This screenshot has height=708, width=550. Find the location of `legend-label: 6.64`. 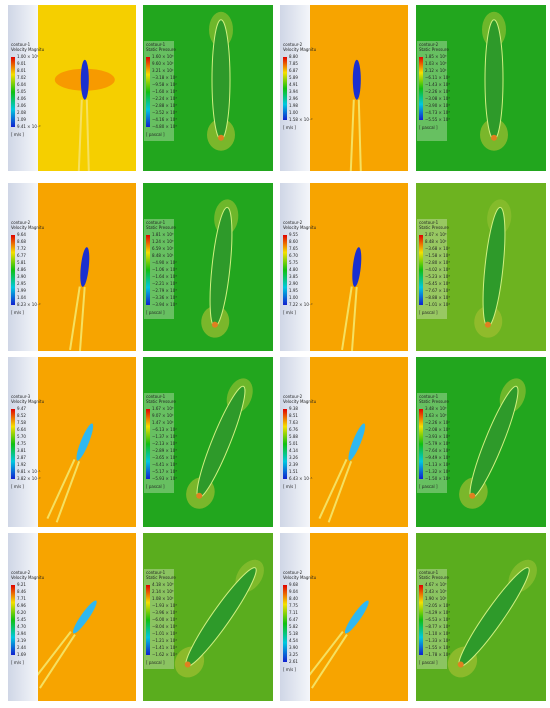

legend-label: 6.64 is located at coordinates (21, 429).